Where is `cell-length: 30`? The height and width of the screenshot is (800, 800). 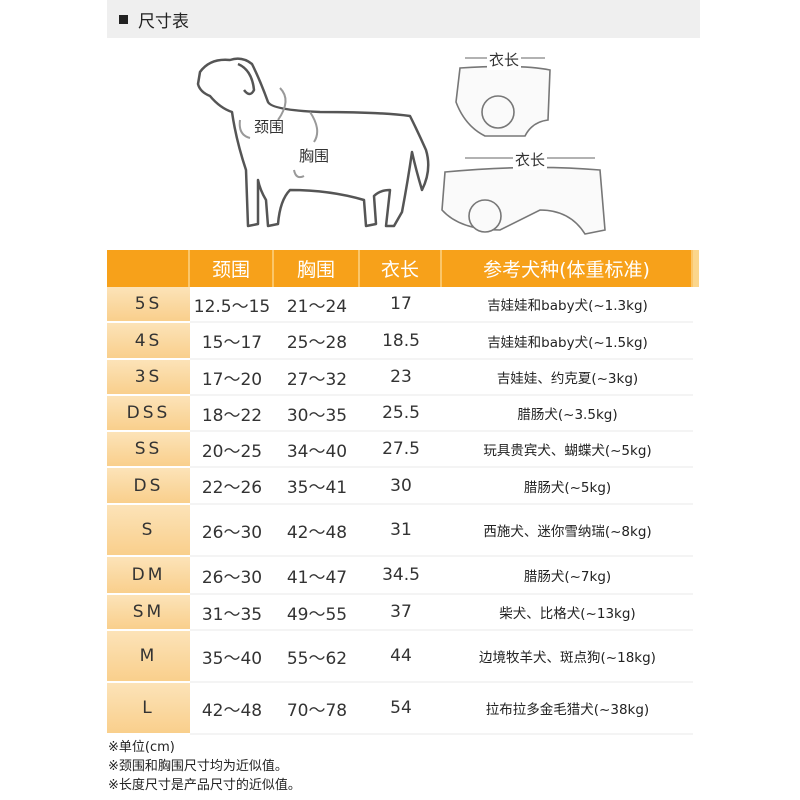
cell-length: 30 is located at coordinates (401, 486).